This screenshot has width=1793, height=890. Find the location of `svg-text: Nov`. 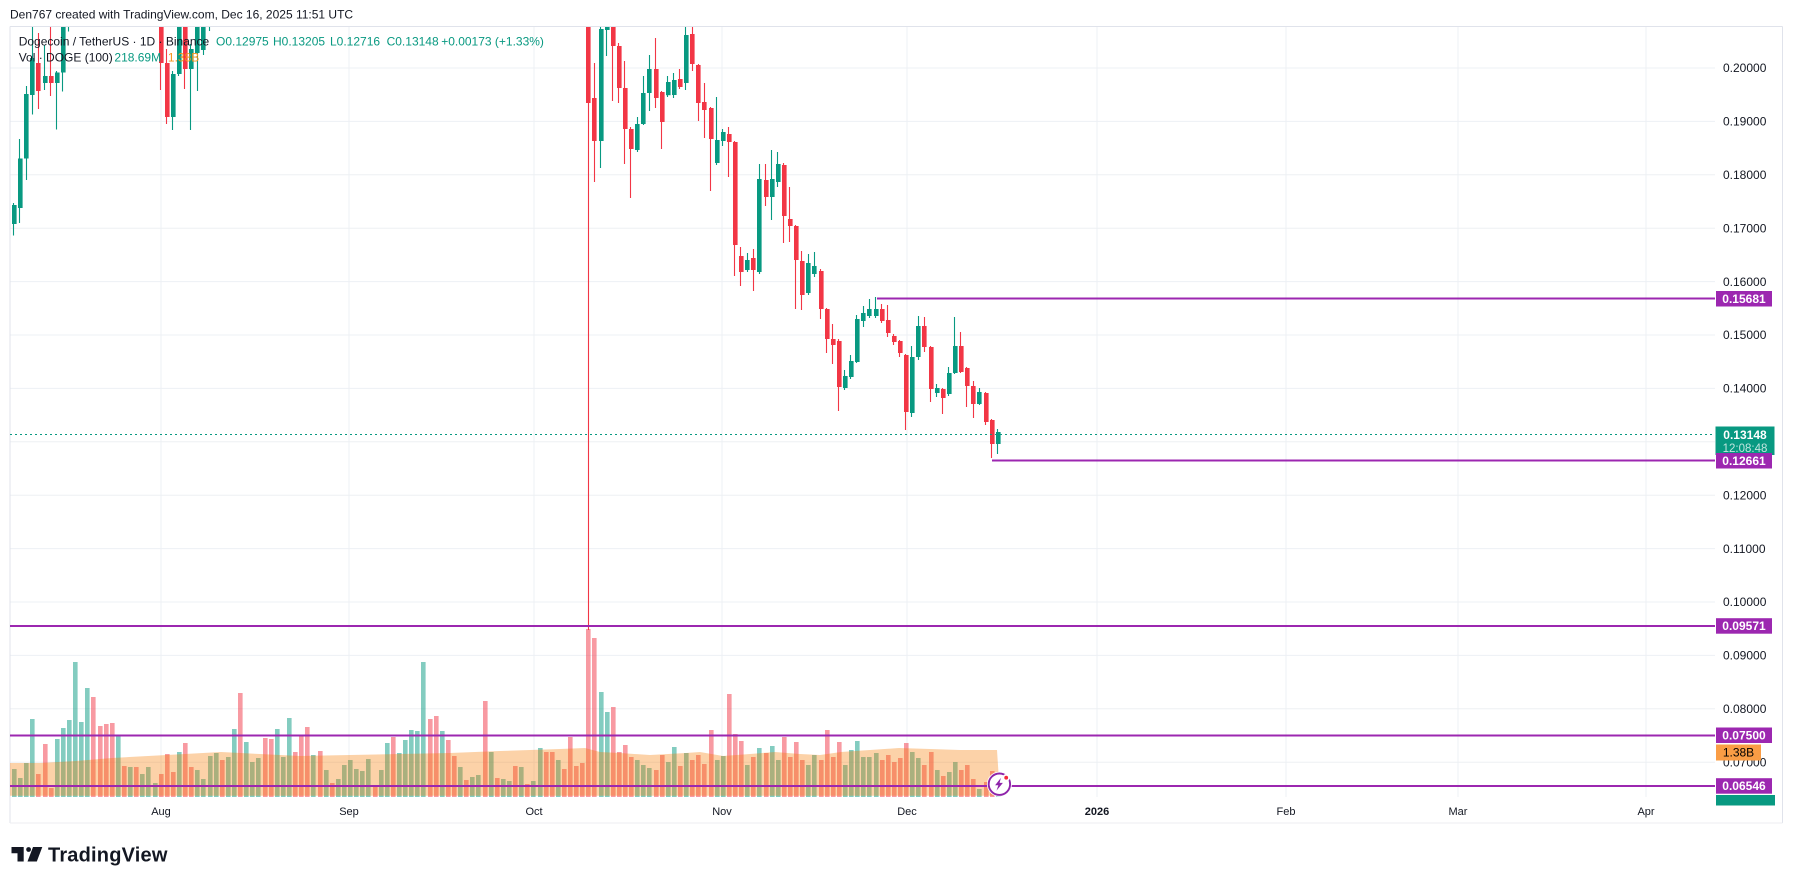

svg-text: Nov is located at coordinates (722, 812).